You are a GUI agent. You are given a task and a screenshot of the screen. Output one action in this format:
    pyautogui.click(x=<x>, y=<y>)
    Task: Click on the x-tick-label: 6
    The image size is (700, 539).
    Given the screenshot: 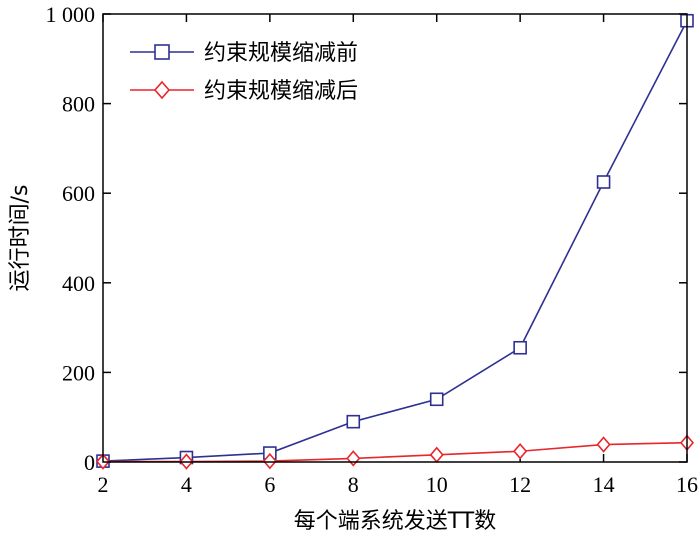 What is the action you would take?
    pyautogui.click(x=269, y=484)
    